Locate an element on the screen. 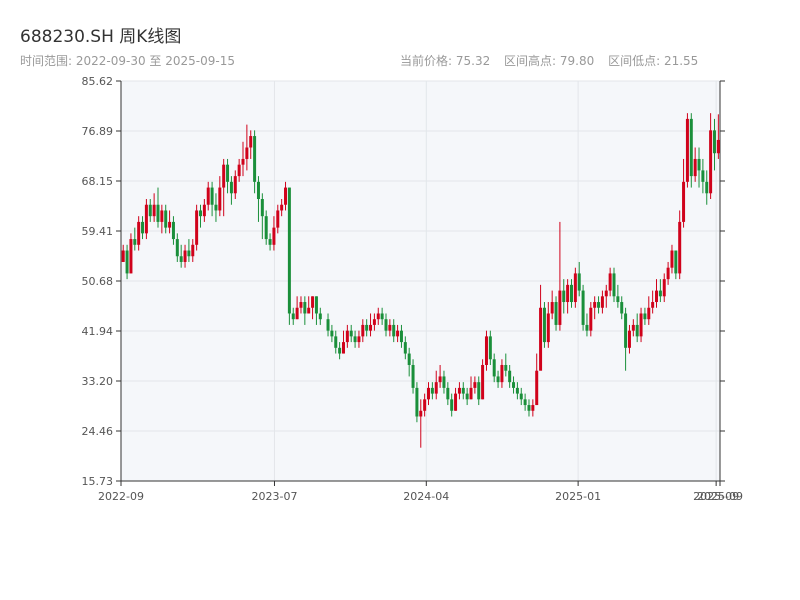  y-tick-label: 50.68 is located at coordinates (98, 281).